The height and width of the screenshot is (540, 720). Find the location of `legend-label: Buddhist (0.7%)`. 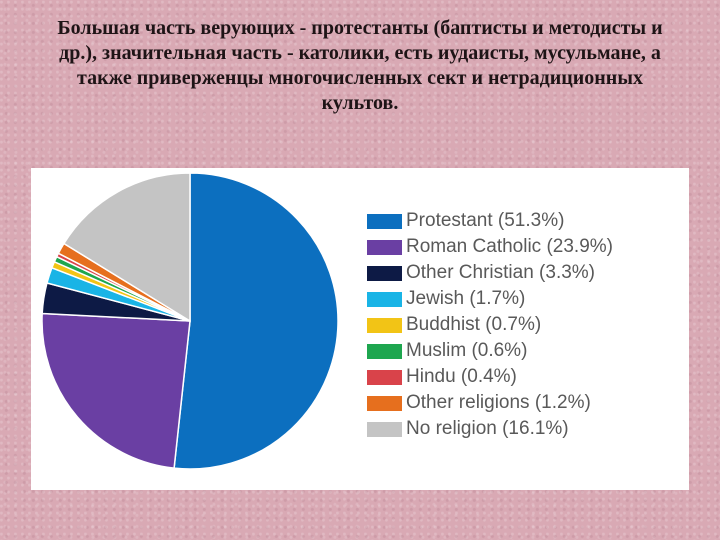

legend-label: Buddhist (0.7%) is located at coordinates (474, 324).